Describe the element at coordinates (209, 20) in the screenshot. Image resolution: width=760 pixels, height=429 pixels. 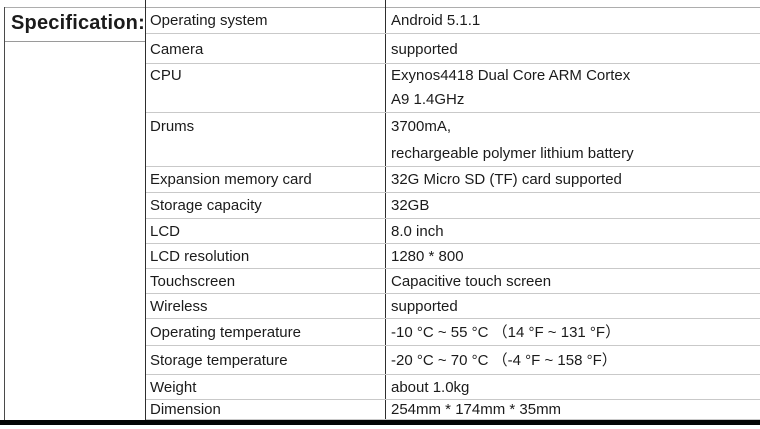
I see `row-name-cell: Operating system` at that location.